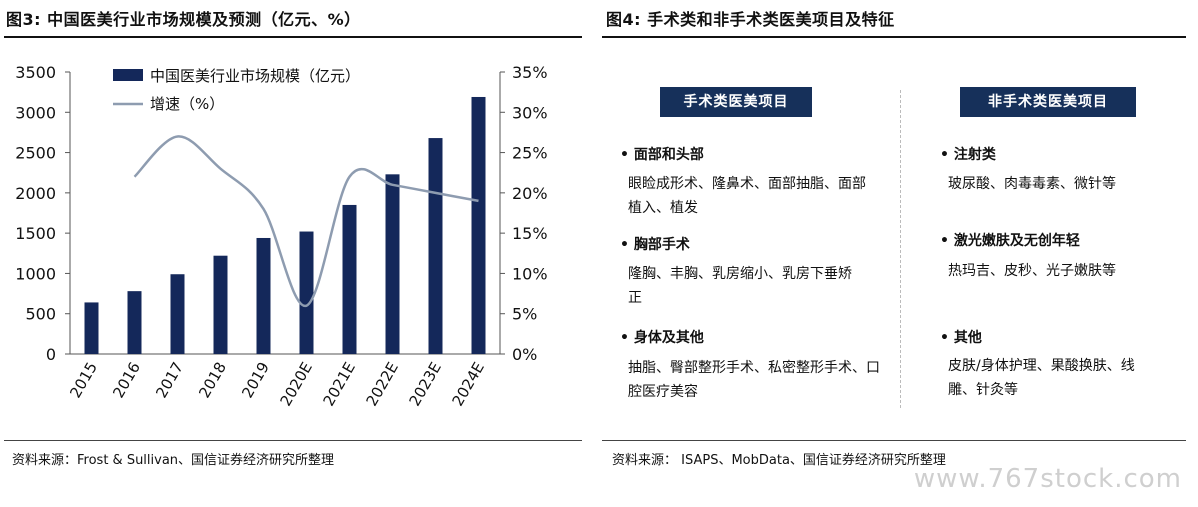 This screenshot has width=1198, height=507. What do you see at coordinates (968, 155) in the screenshot?
I see `nonsurgical-head-injection: • 注射类` at bounding box center [968, 155].